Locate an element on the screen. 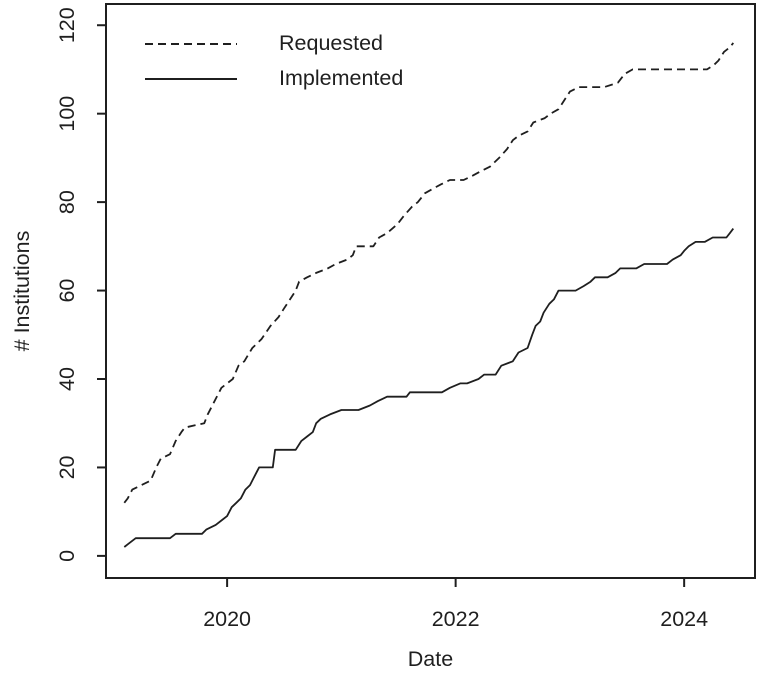  legend: Requested Implemented is located at coordinates (274, 61).